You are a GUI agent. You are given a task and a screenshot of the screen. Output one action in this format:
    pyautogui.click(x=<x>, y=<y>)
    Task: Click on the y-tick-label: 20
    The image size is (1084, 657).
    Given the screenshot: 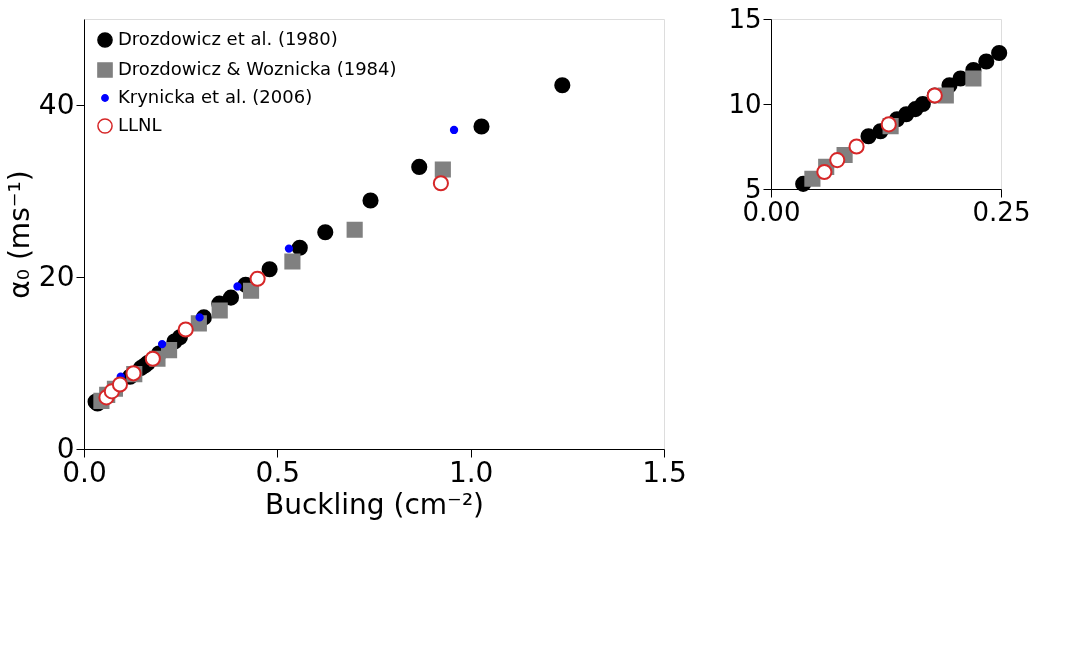 What is the action you would take?
    pyautogui.click(x=56, y=276)
    